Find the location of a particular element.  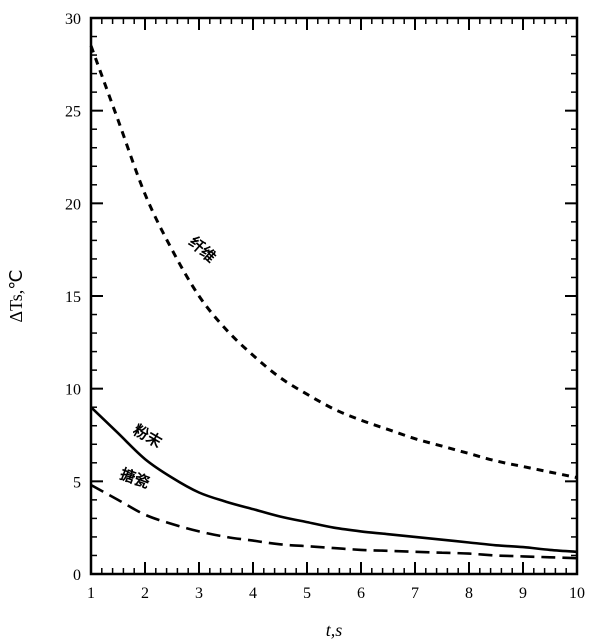

x-tick-label: 1 is located at coordinates (91, 593).